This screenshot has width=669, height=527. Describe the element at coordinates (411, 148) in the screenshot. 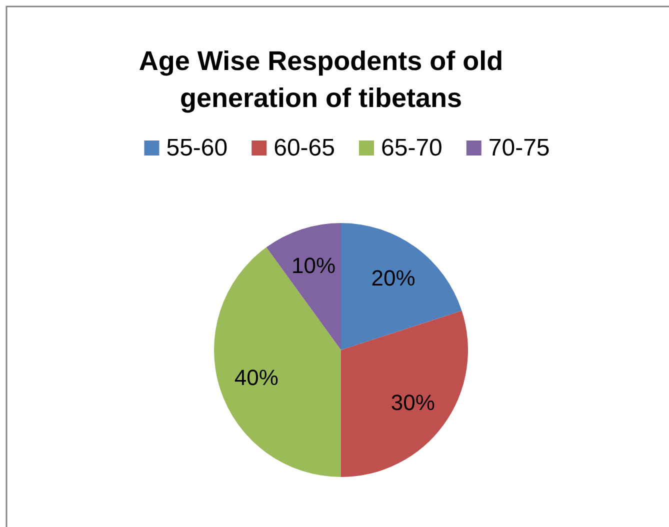

I see `legend-label: 65-70` at that location.